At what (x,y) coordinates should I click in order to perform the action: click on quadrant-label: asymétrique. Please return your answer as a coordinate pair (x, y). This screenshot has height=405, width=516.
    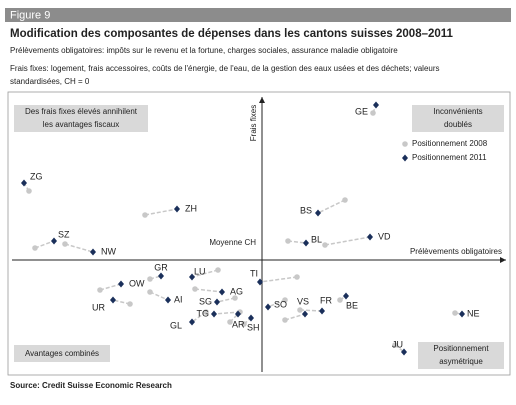
    Looking at the image, I should click on (461, 361).